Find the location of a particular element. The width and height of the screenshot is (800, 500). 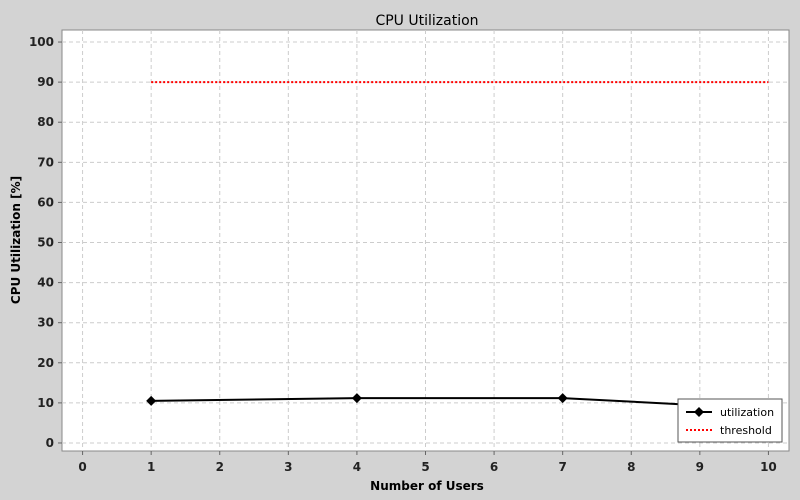

legend-utilization-marker is located at coordinates (699, 412).